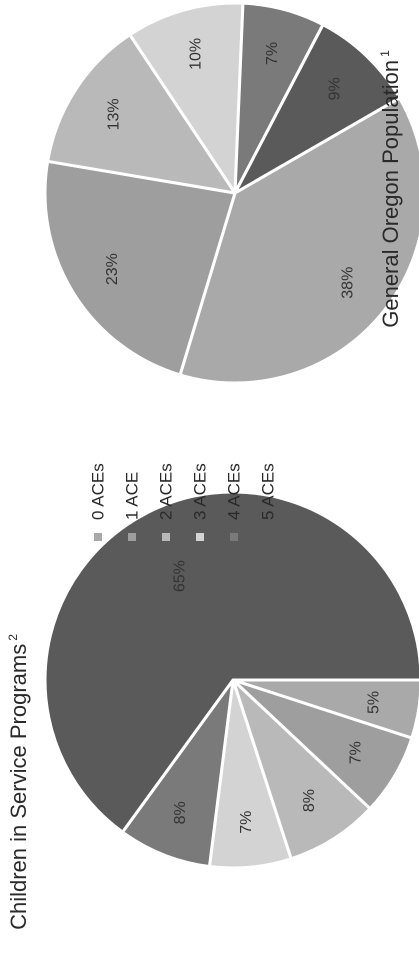  Describe the element at coordinates (268, 491) in the screenshot. I see `legend-label-5-aces: 5 ACEs` at that location.